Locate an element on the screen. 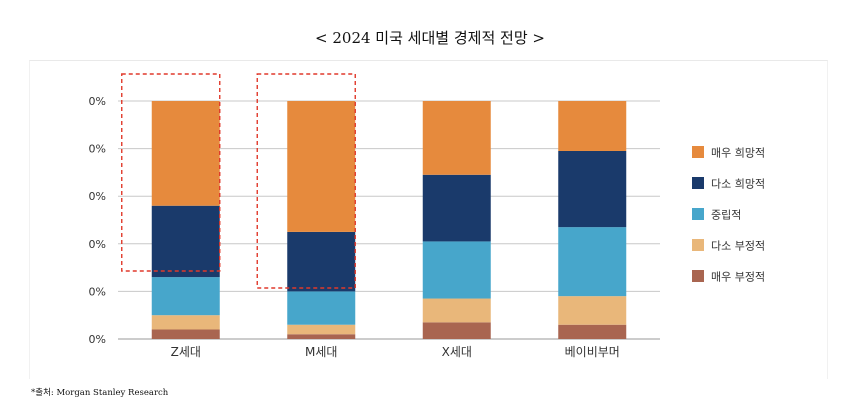 Image resolution: width=860 pixels, height=403 pixels. chart-title: < 2024 미국 세대별 경제적 전망 > is located at coordinates (430, 38).